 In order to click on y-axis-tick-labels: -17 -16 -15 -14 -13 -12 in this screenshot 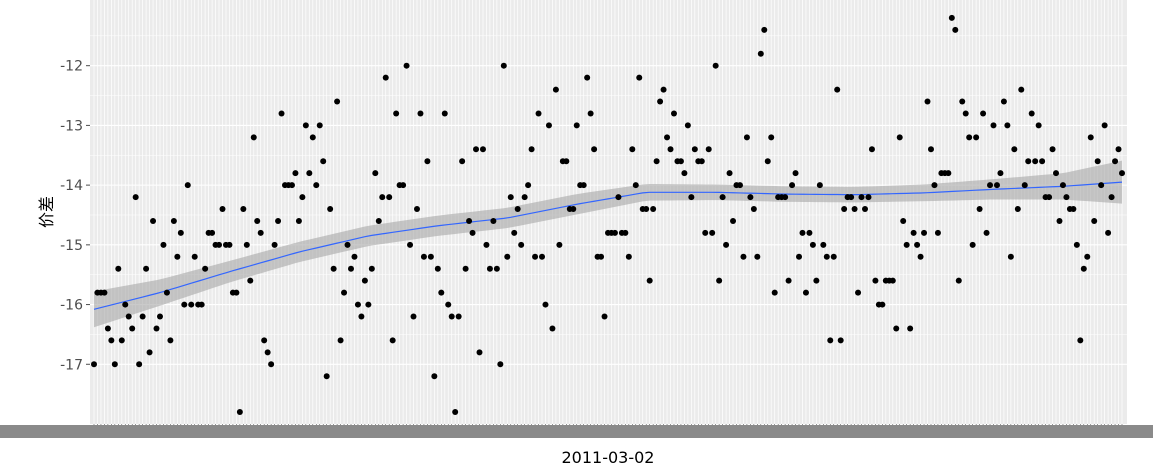, I will do `click(71, 216)`.